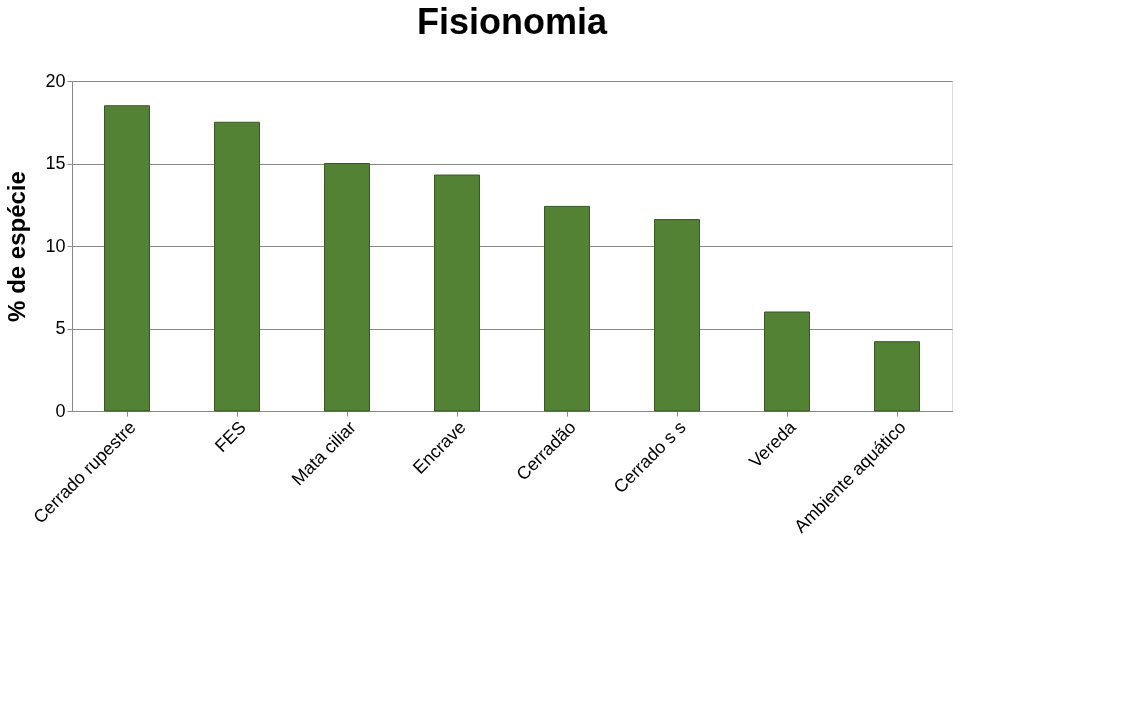  Describe the element at coordinates (60, 410) in the screenshot. I see `y-tick-label: 0` at that location.